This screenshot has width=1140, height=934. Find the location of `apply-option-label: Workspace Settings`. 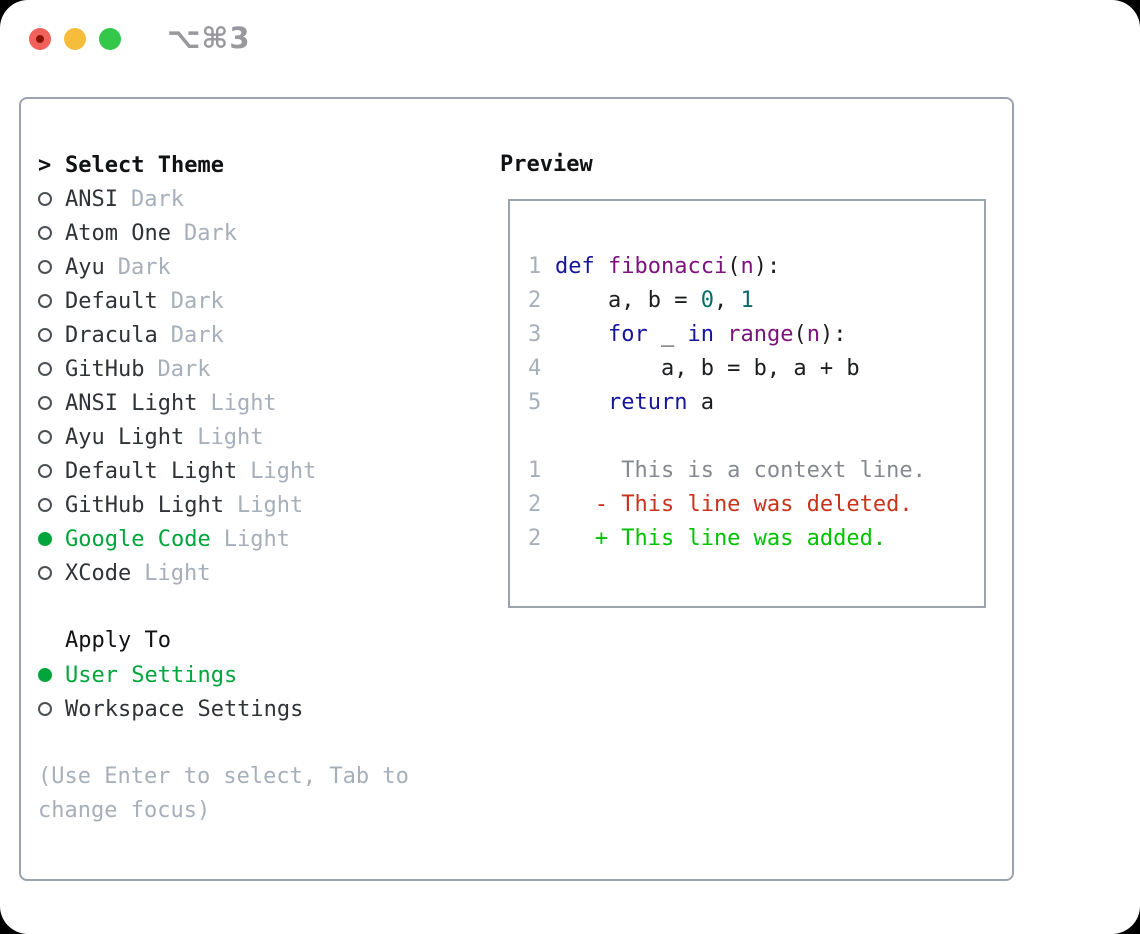

apply-option-label: Workspace Settings is located at coordinates (184, 709).